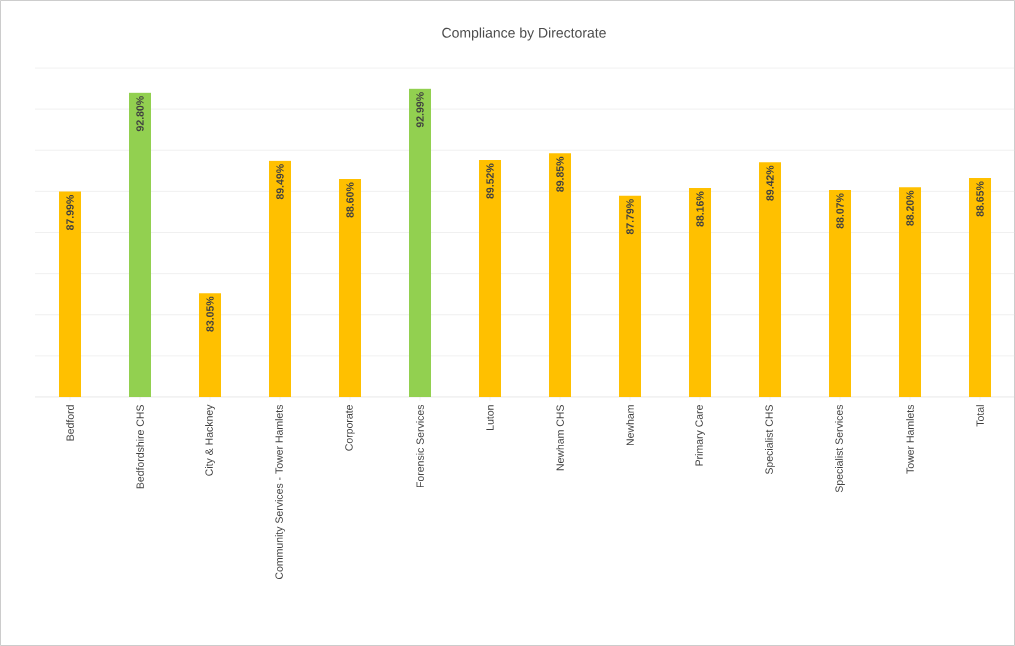  I want to click on x-tick-label: Luton, so click(490, 417).